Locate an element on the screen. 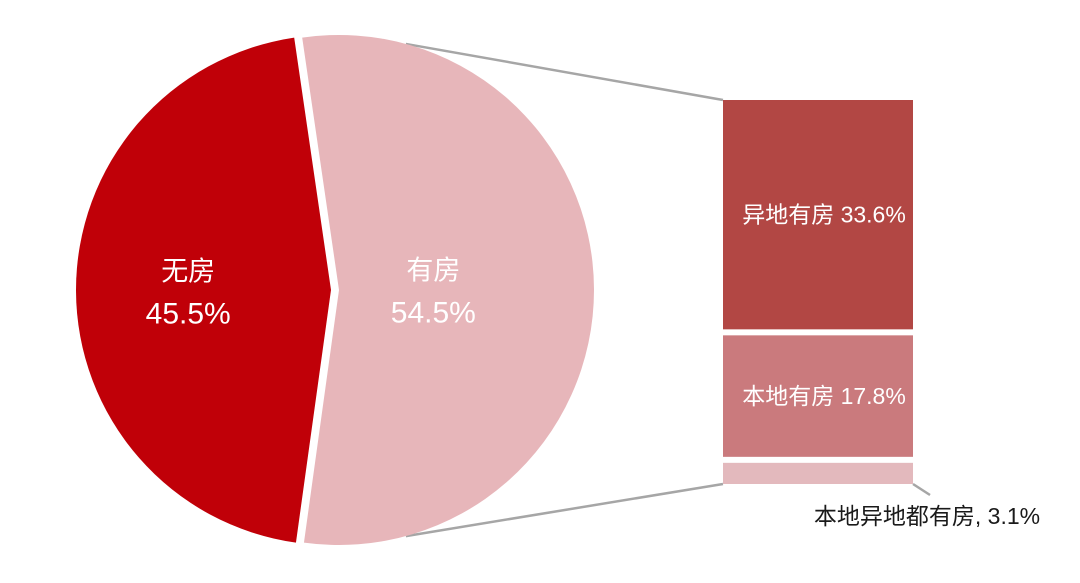 This screenshot has width=1080, height=583. bar-segment-both-houses-label: 本地异地都有房, 3.1% is located at coordinates (927, 516).